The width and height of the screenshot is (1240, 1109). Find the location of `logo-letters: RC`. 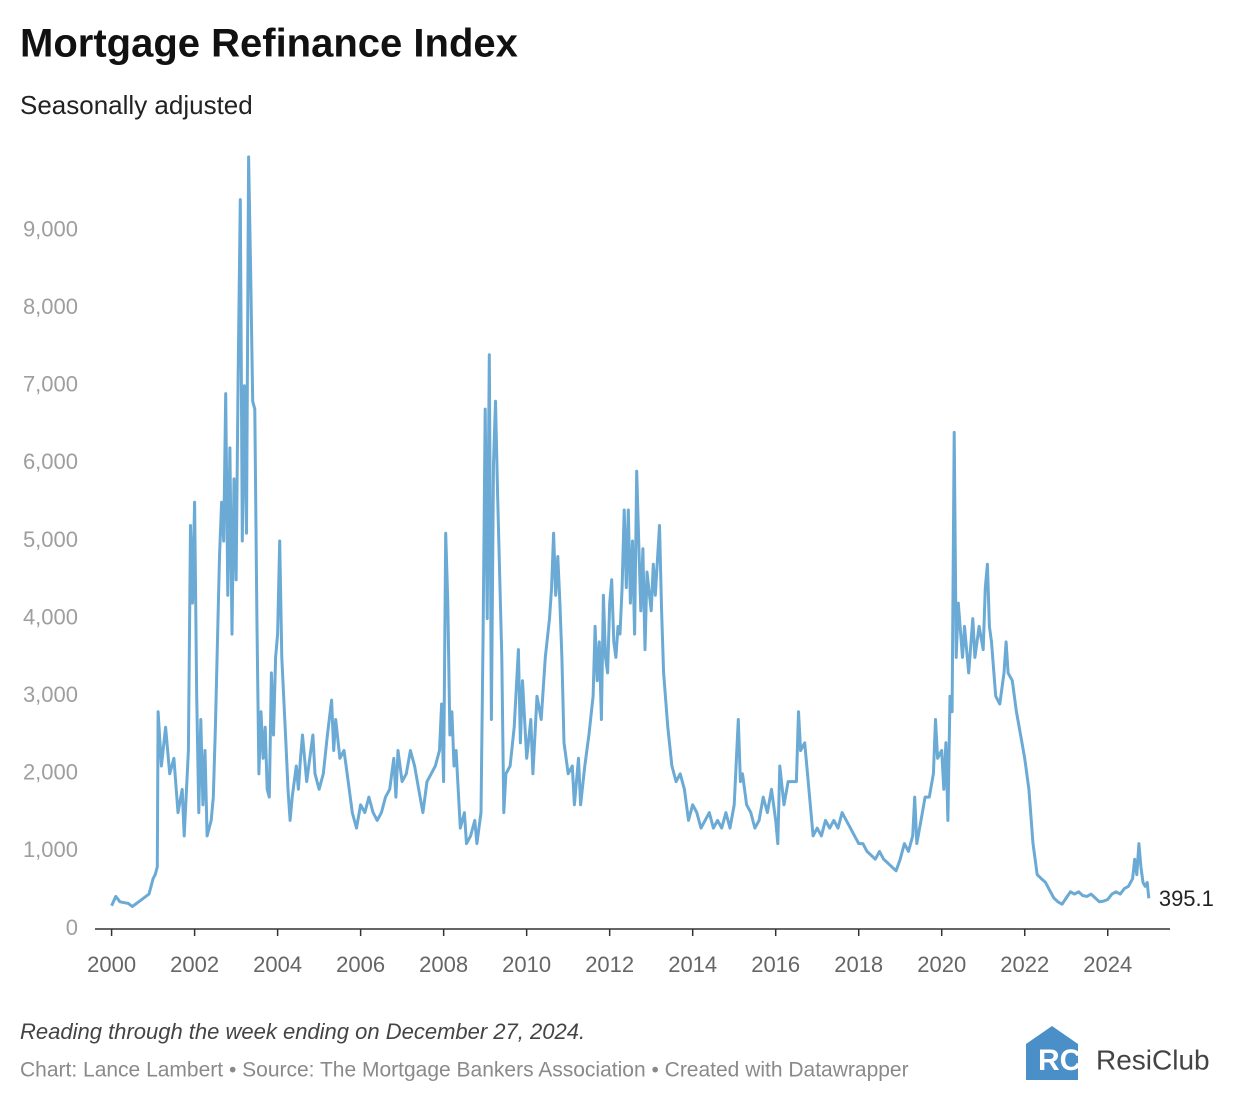

logo-letters: RC is located at coordinates (1059, 1060).